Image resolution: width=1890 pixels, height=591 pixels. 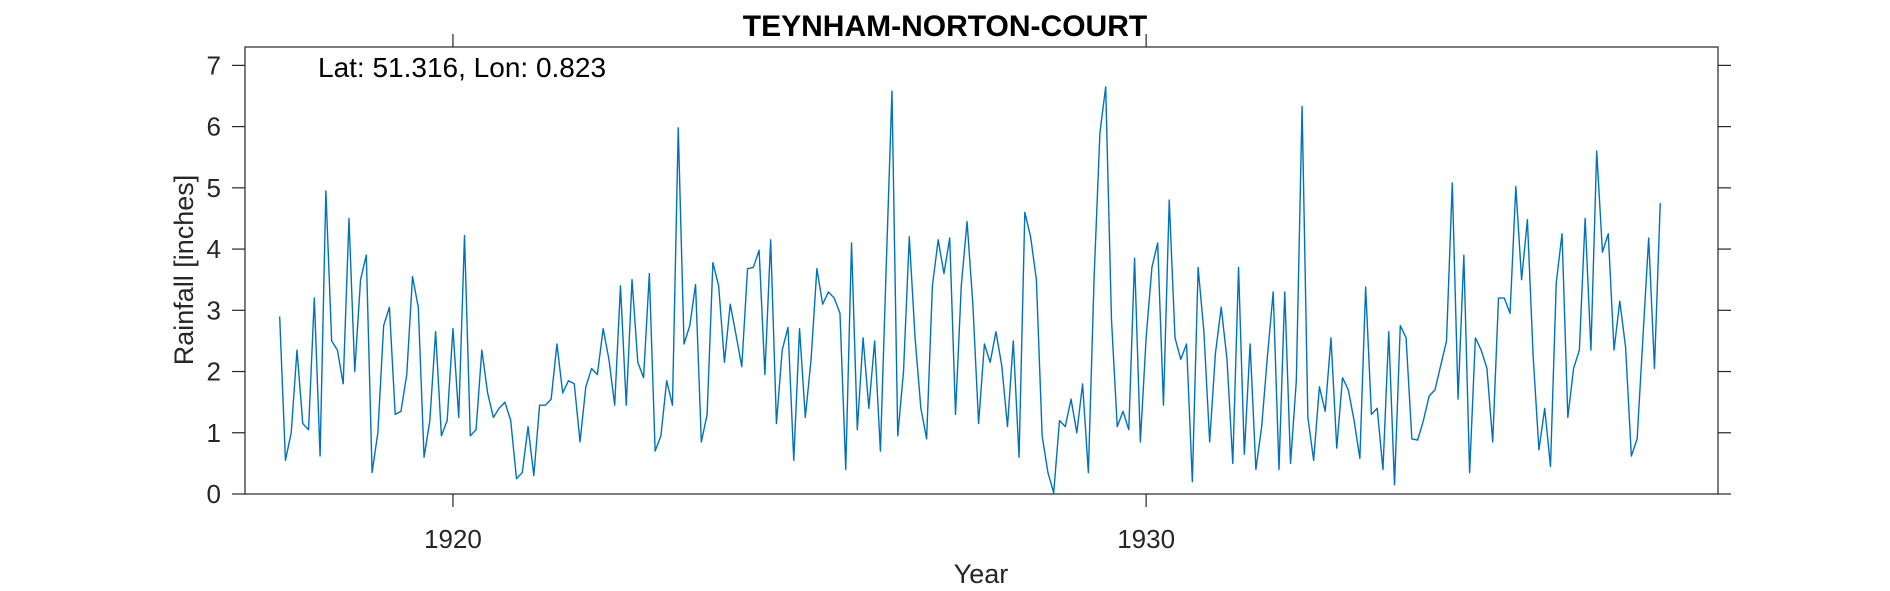 I want to click on x-tick-label-1920: 1920, so click(x=453, y=539).